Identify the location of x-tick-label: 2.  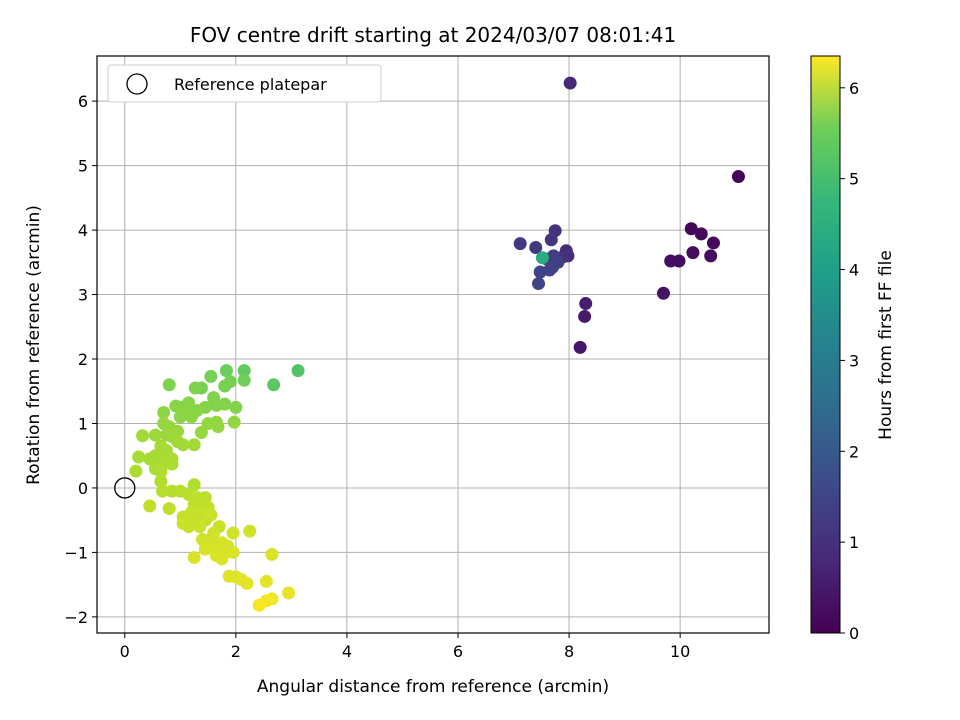
(236, 651).